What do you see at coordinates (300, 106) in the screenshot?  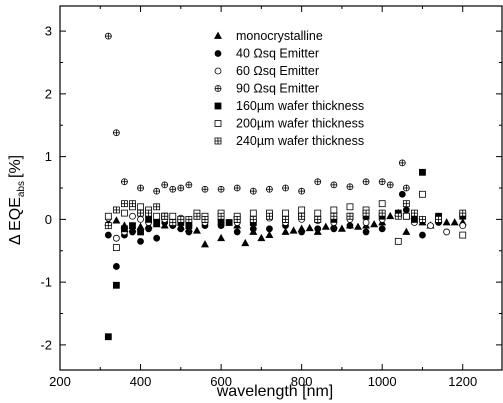 I see `legend-label: 160µm wafer thickness` at bounding box center [300, 106].